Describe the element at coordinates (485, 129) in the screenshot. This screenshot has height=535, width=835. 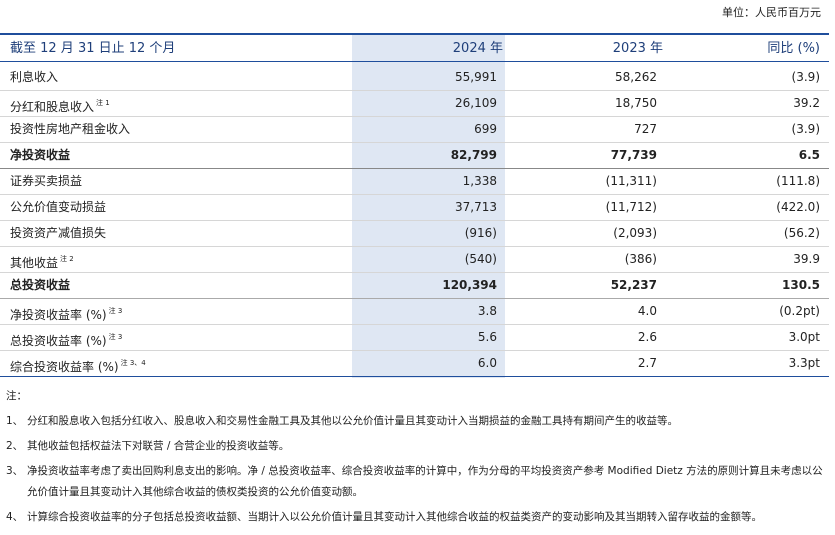
I see `cell: 699` at that location.